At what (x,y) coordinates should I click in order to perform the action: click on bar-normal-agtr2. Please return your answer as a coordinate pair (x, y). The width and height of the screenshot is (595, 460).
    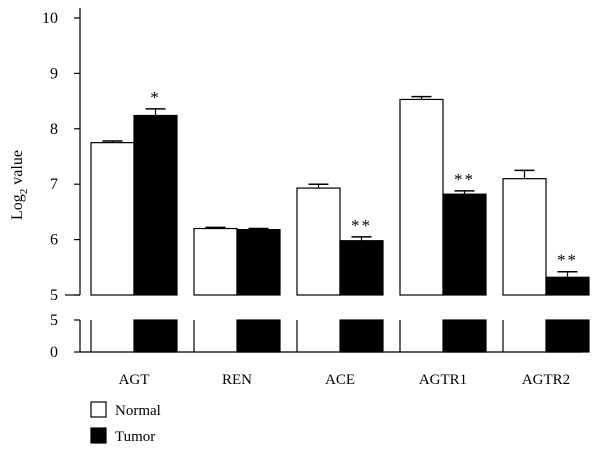
    Looking at the image, I should click on (524, 237).